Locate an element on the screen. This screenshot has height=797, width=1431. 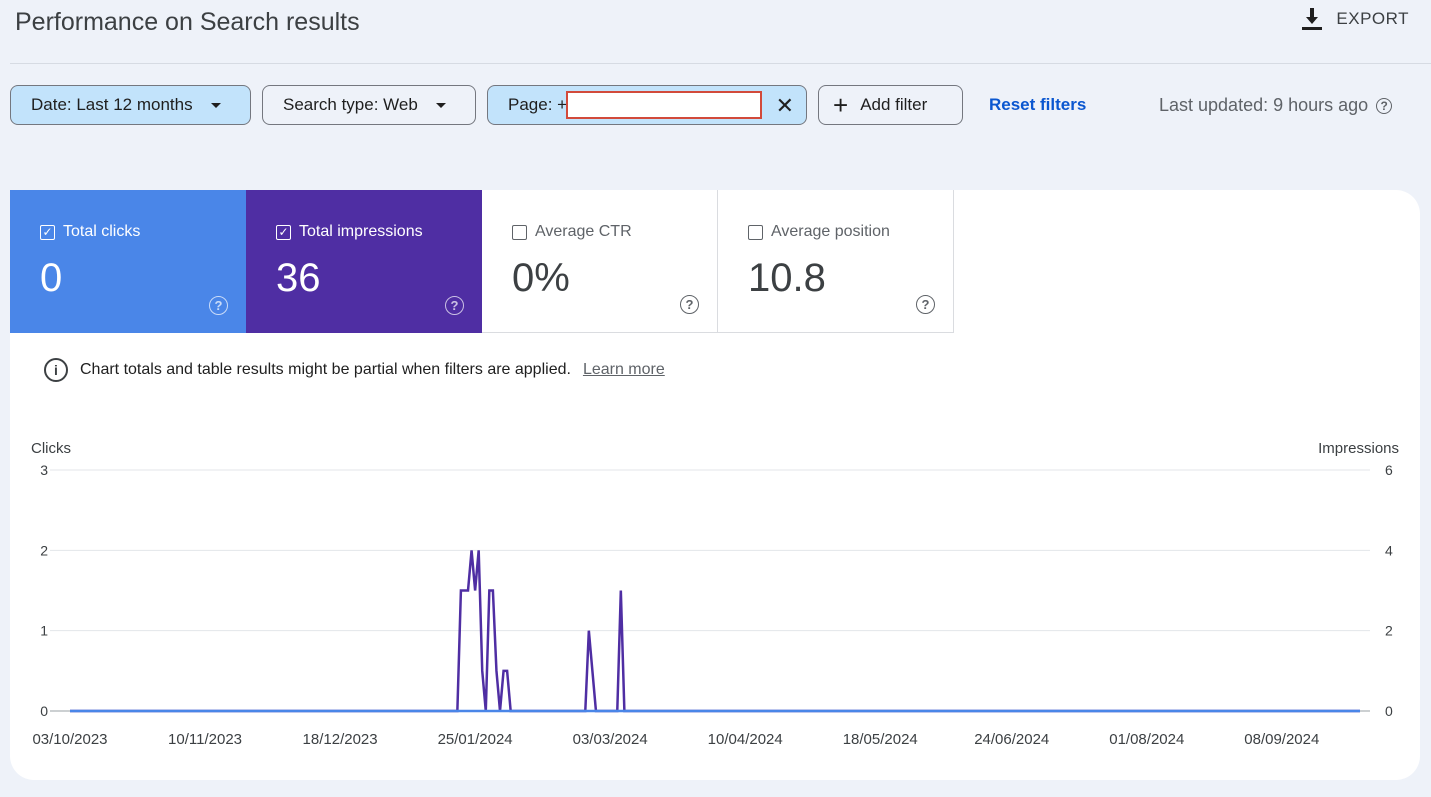
search-type-chip: Search type: Web is located at coordinates (369, 105).